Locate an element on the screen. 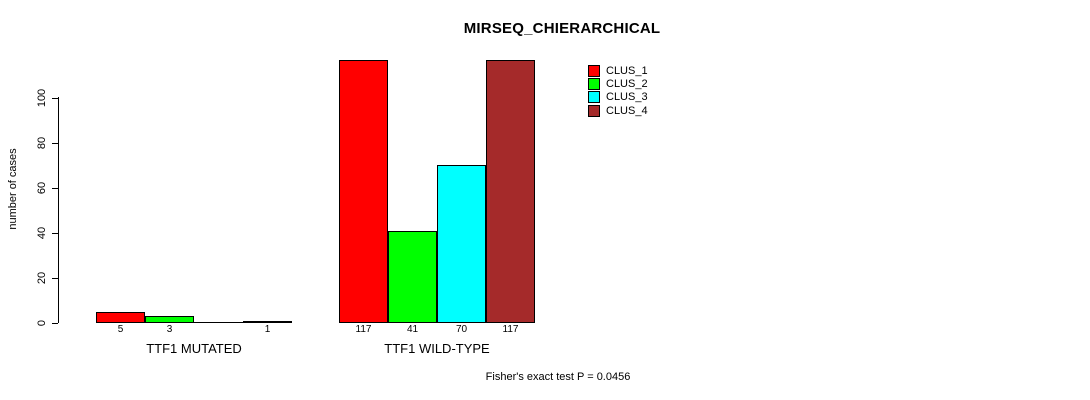 This screenshot has height=400, width=1090. y-tick-label: 100 is located at coordinates (42, 97).